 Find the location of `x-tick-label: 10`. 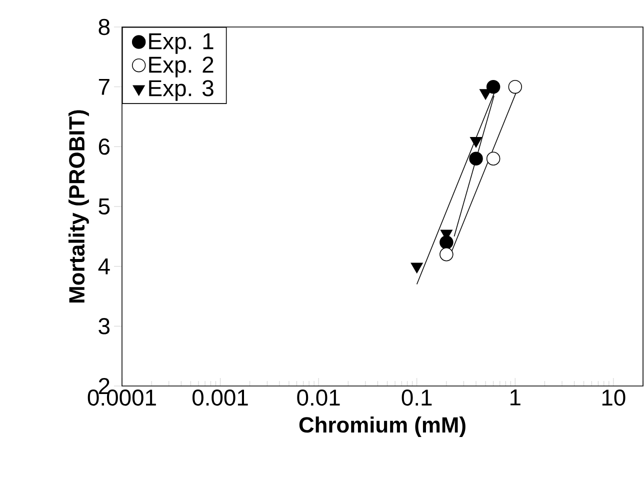

x-tick-label: 10 is located at coordinates (614, 398).